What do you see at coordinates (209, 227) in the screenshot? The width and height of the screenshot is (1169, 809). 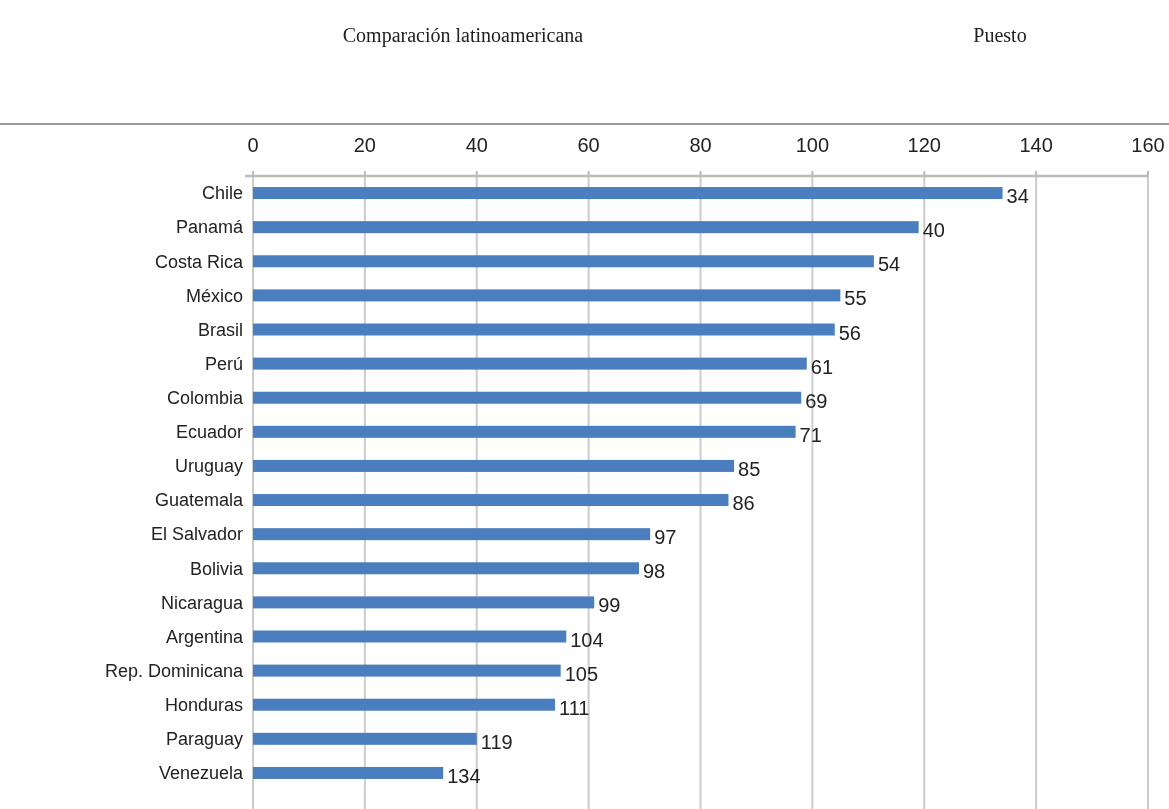 I see `y-tick-label: Panamá` at bounding box center [209, 227].